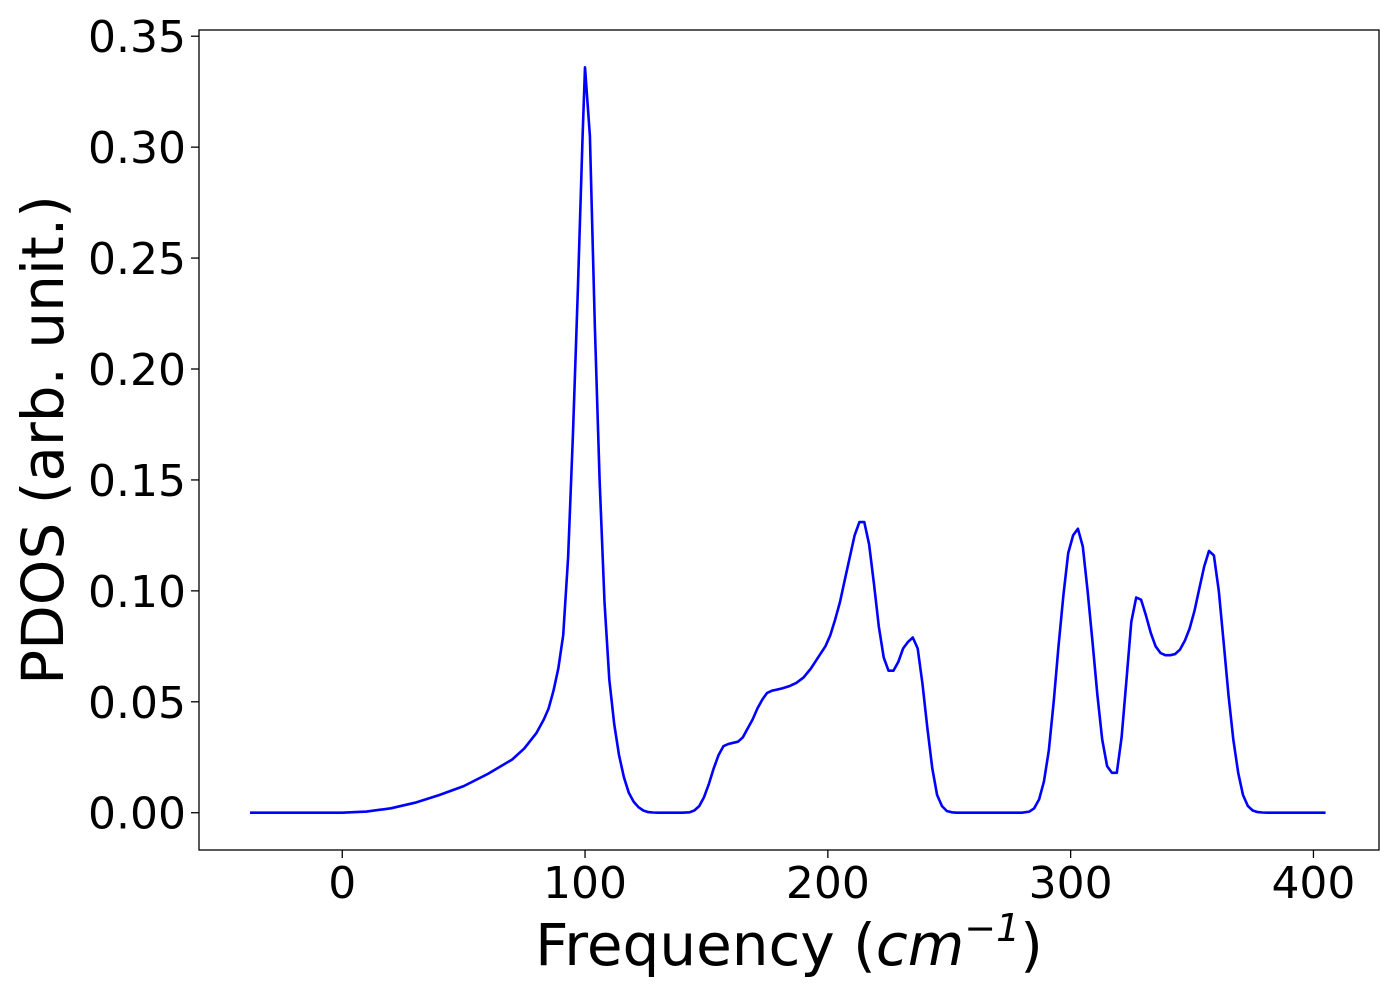 Image resolution: width=1400 pixels, height=1000 pixels. What do you see at coordinates (143, 426) in the screenshot?
I see `y-axis-ticks: 0.00 0.05 0.10 0.15 0.20 0.25 0.30 0.35` at bounding box center [143, 426].